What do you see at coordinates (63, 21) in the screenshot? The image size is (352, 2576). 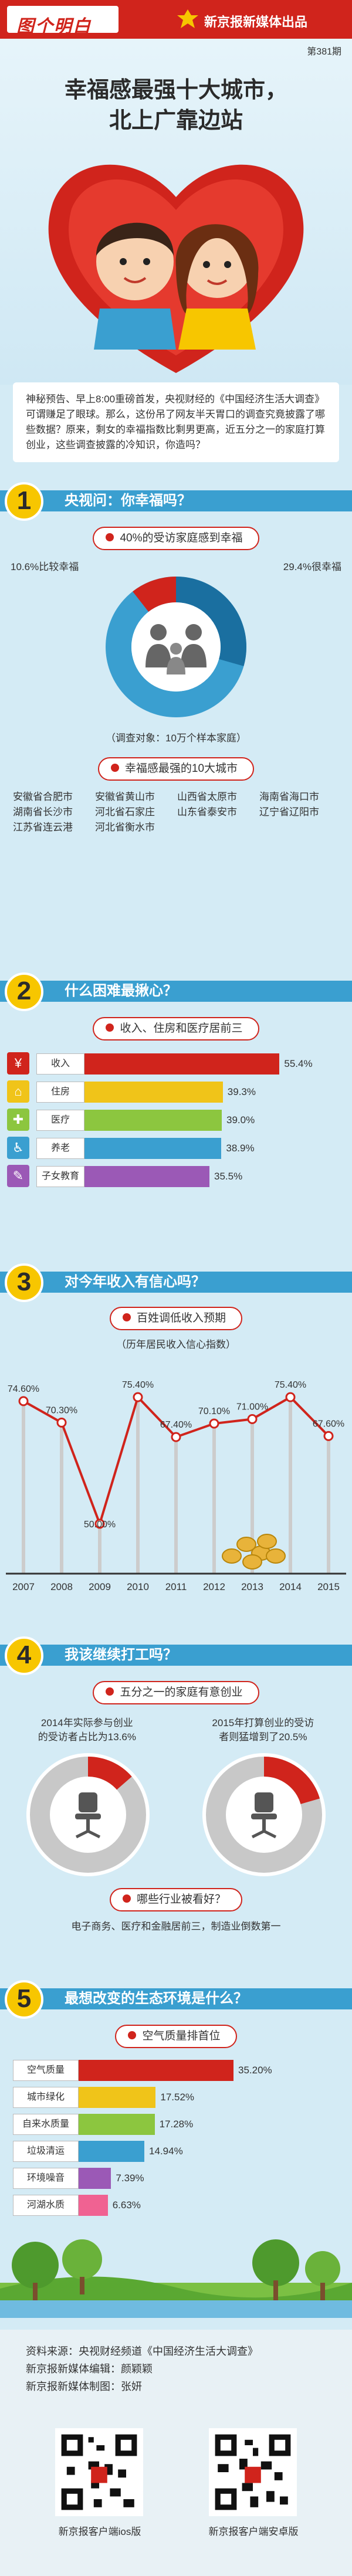 I see `logo: 图个明白` at bounding box center [63, 21].